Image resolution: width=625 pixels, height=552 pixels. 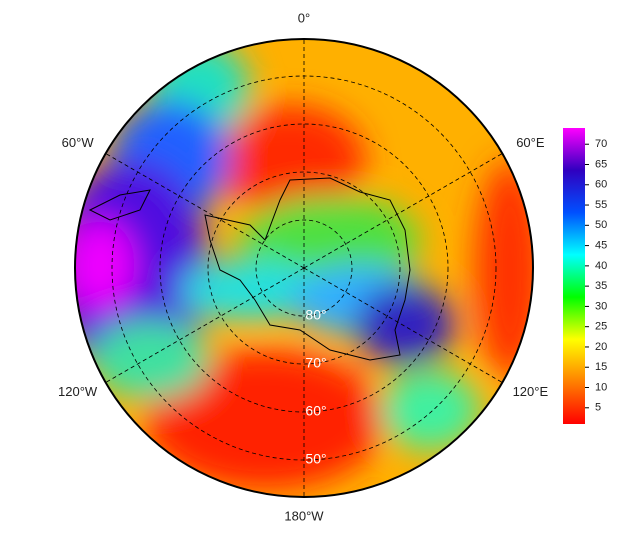 What do you see at coordinates (601, 306) in the screenshot?
I see `colorbar-label: 30` at bounding box center [601, 306].